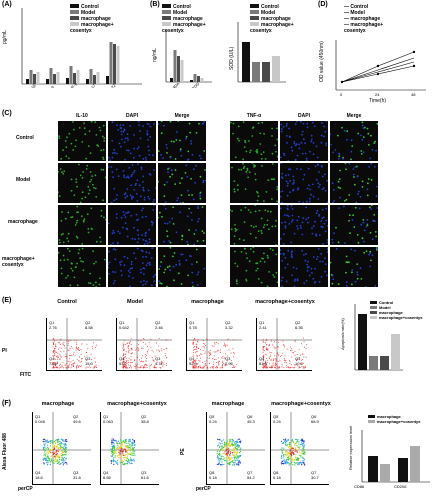 The width and height of the screenshot is (435, 500). What do you see at coordinates (341, 94) in the screenshot?
I see `svg-text: 0` at bounding box center [341, 94].